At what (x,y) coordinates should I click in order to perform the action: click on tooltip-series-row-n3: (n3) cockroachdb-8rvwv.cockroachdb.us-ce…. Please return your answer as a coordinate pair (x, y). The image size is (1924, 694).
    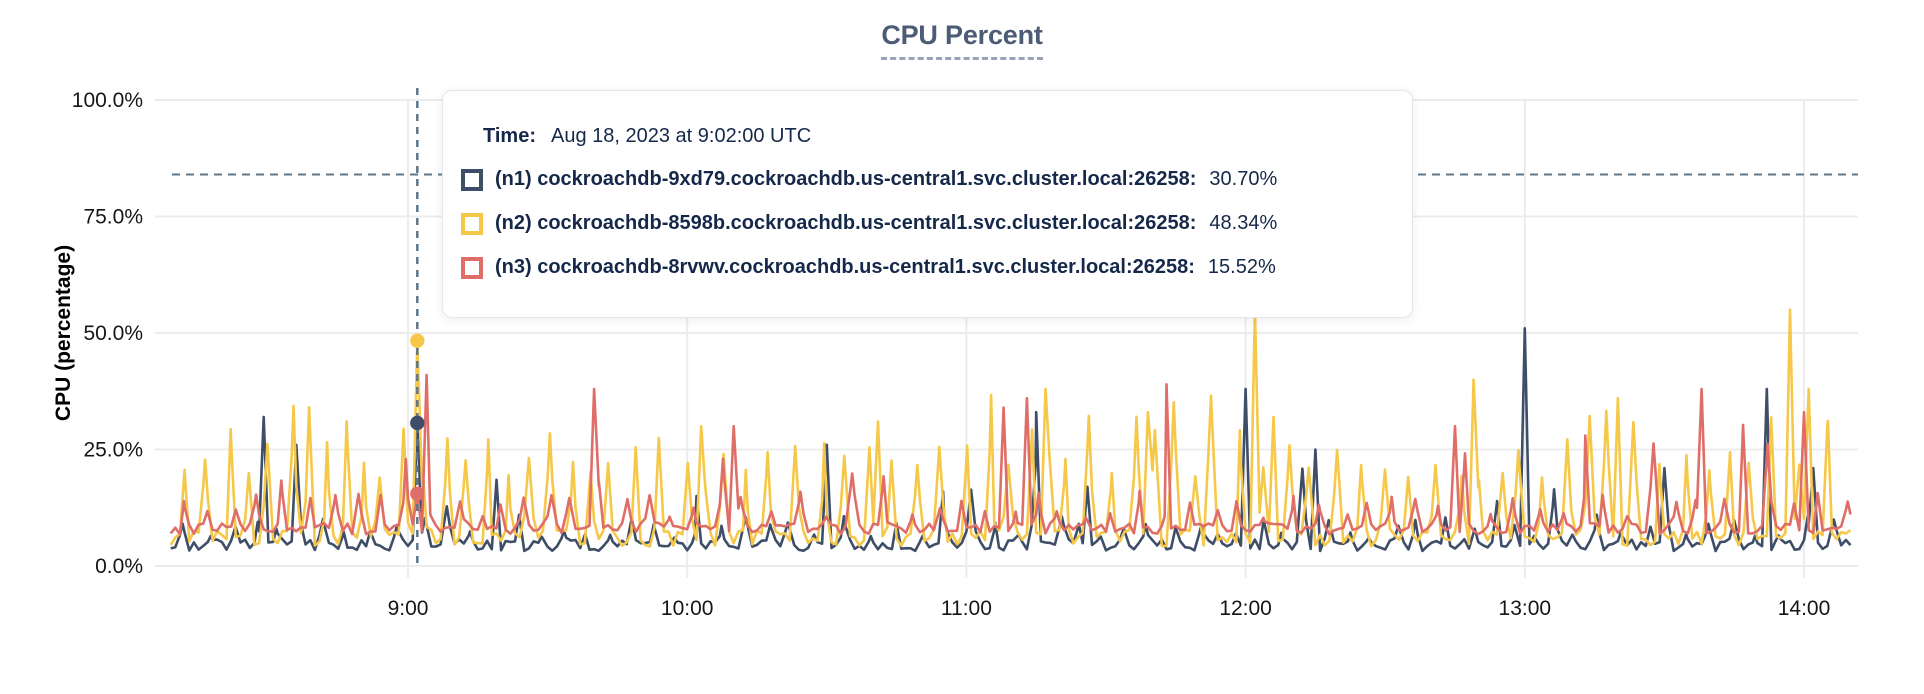
    Looking at the image, I should click on (926, 267).